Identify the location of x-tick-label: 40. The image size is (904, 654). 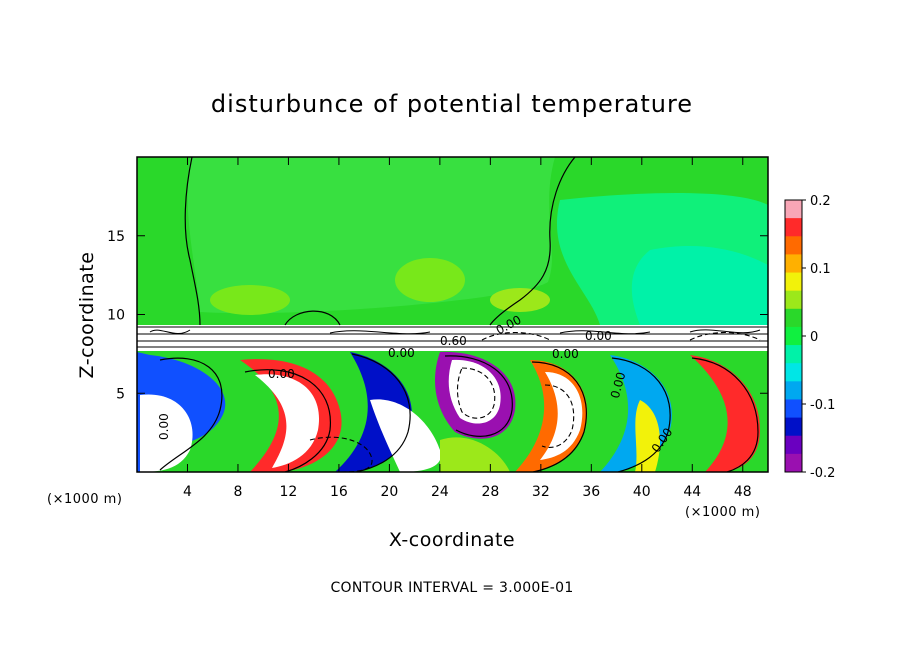
(642, 492).